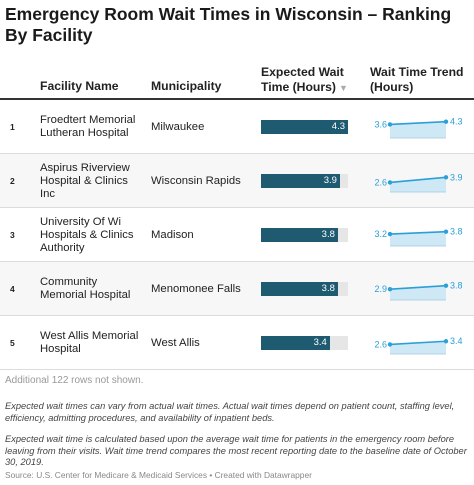  What do you see at coordinates (338, 126) in the screenshot?
I see `bar-value-label: 4.3` at bounding box center [338, 126].